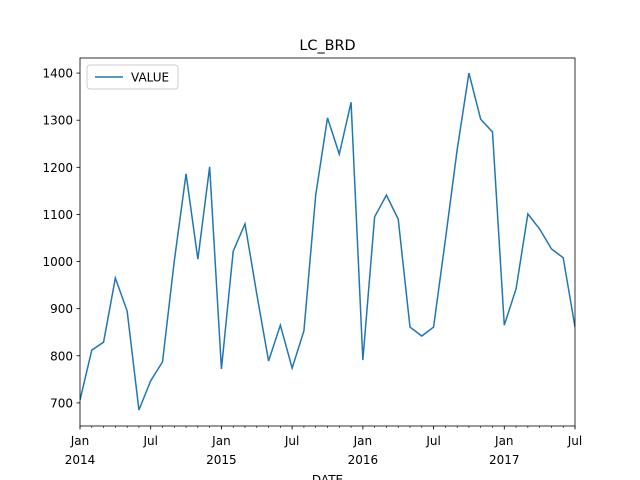 The image size is (640, 480). What do you see at coordinates (57, 121) in the screenshot?
I see `y-tick-label: 1300` at bounding box center [57, 121].